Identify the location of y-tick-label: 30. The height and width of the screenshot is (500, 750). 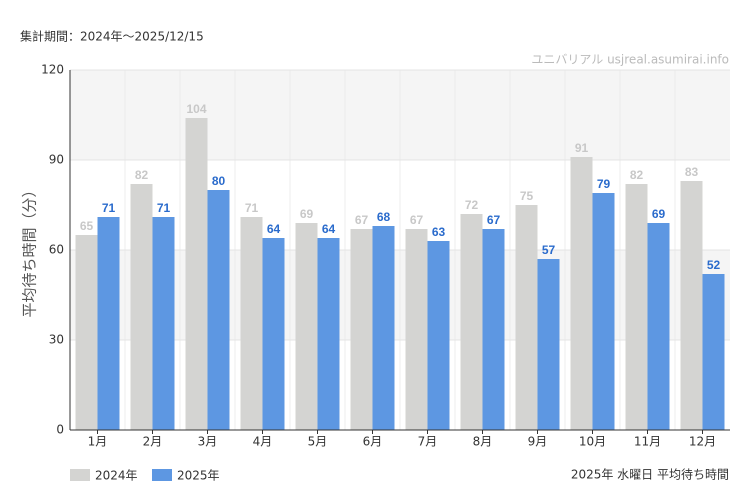
(56, 340).